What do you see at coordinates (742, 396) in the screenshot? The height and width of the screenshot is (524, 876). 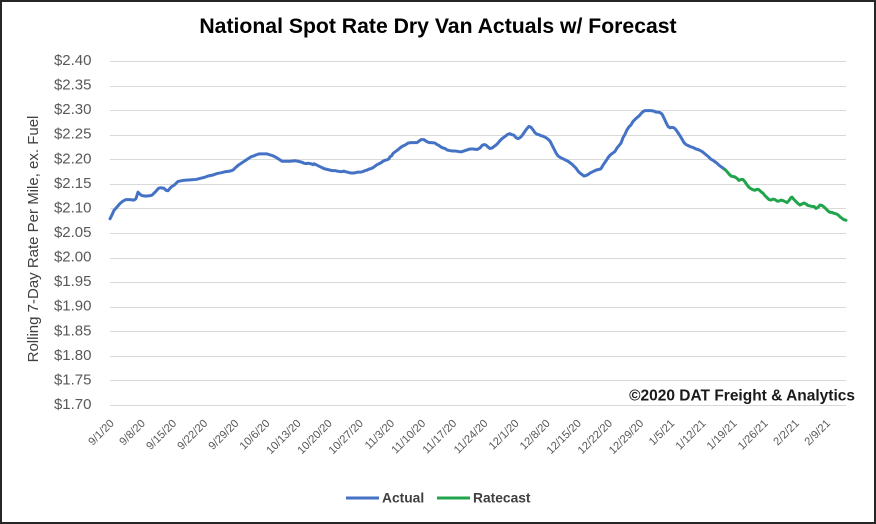 I see `svg-text: ©2020 DAT Freight & Analytics` at bounding box center [742, 396].